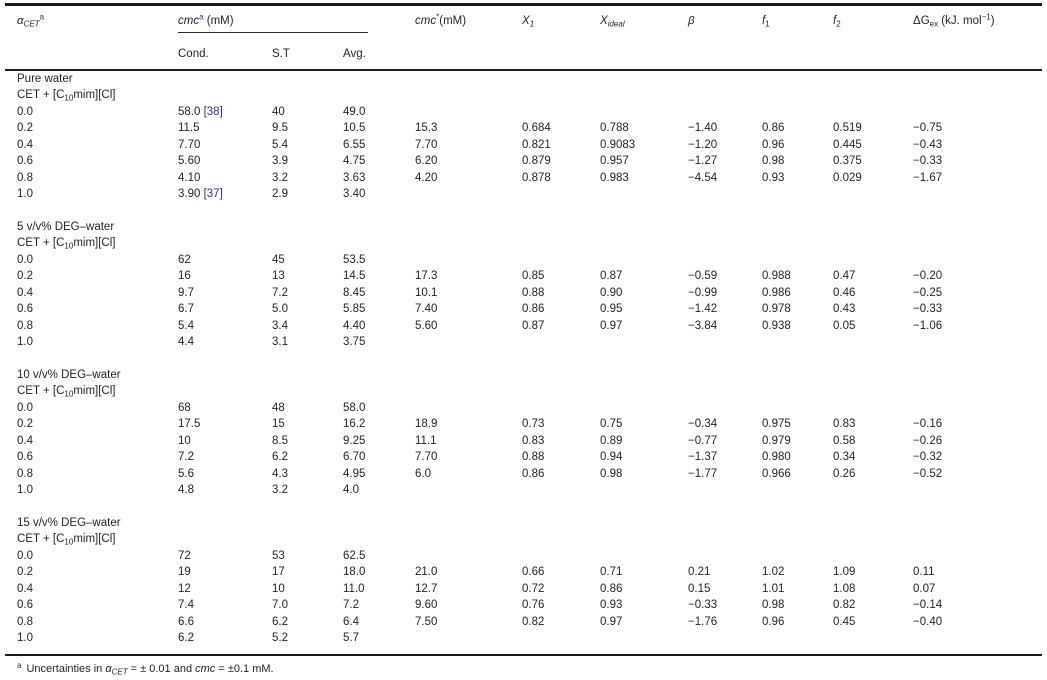 This screenshot has width=1047, height=680. What do you see at coordinates (426, 309) in the screenshot?
I see `cell: 7.40` at bounding box center [426, 309].